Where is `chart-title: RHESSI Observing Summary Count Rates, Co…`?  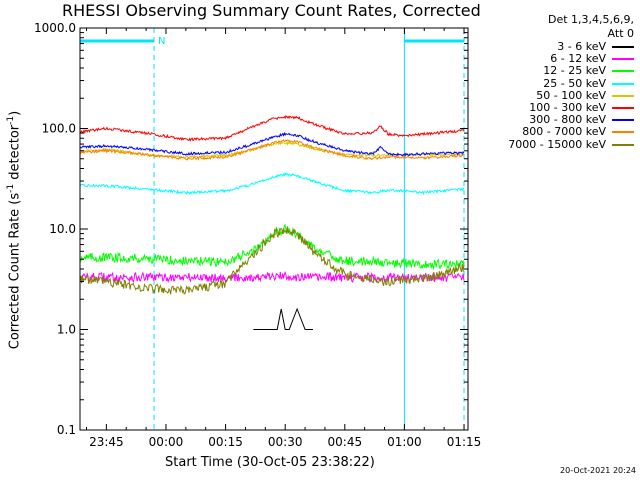 chart-title: RHESSI Observing Summary Count Rates, Co… is located at coordinates (271, 10).